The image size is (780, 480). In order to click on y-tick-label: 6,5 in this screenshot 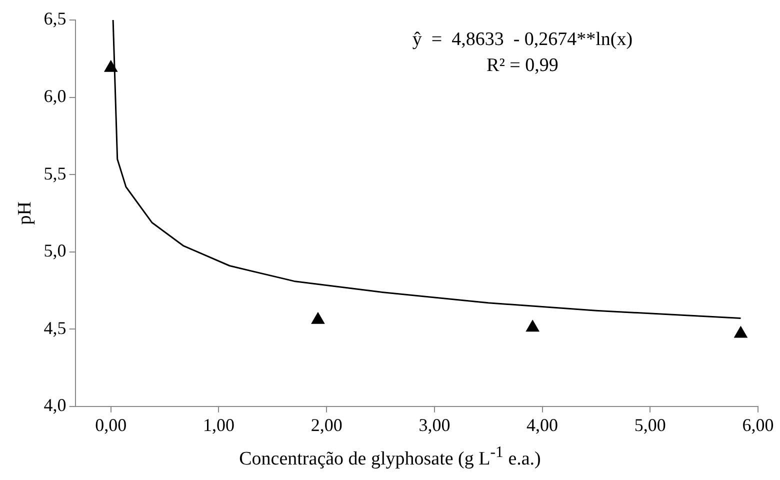, I will do `click(55, 18)`.